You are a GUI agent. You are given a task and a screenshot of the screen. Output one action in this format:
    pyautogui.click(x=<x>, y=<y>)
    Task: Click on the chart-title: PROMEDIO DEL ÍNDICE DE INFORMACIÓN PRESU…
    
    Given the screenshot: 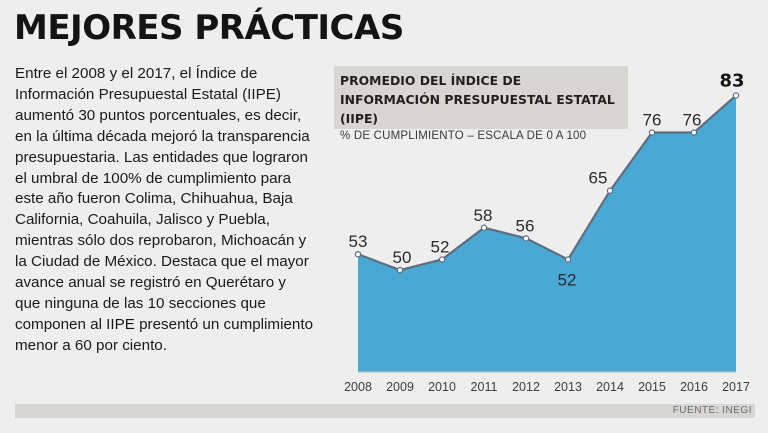 What is the action you would take?
    pyautogui.click(x=477, y=99)
    